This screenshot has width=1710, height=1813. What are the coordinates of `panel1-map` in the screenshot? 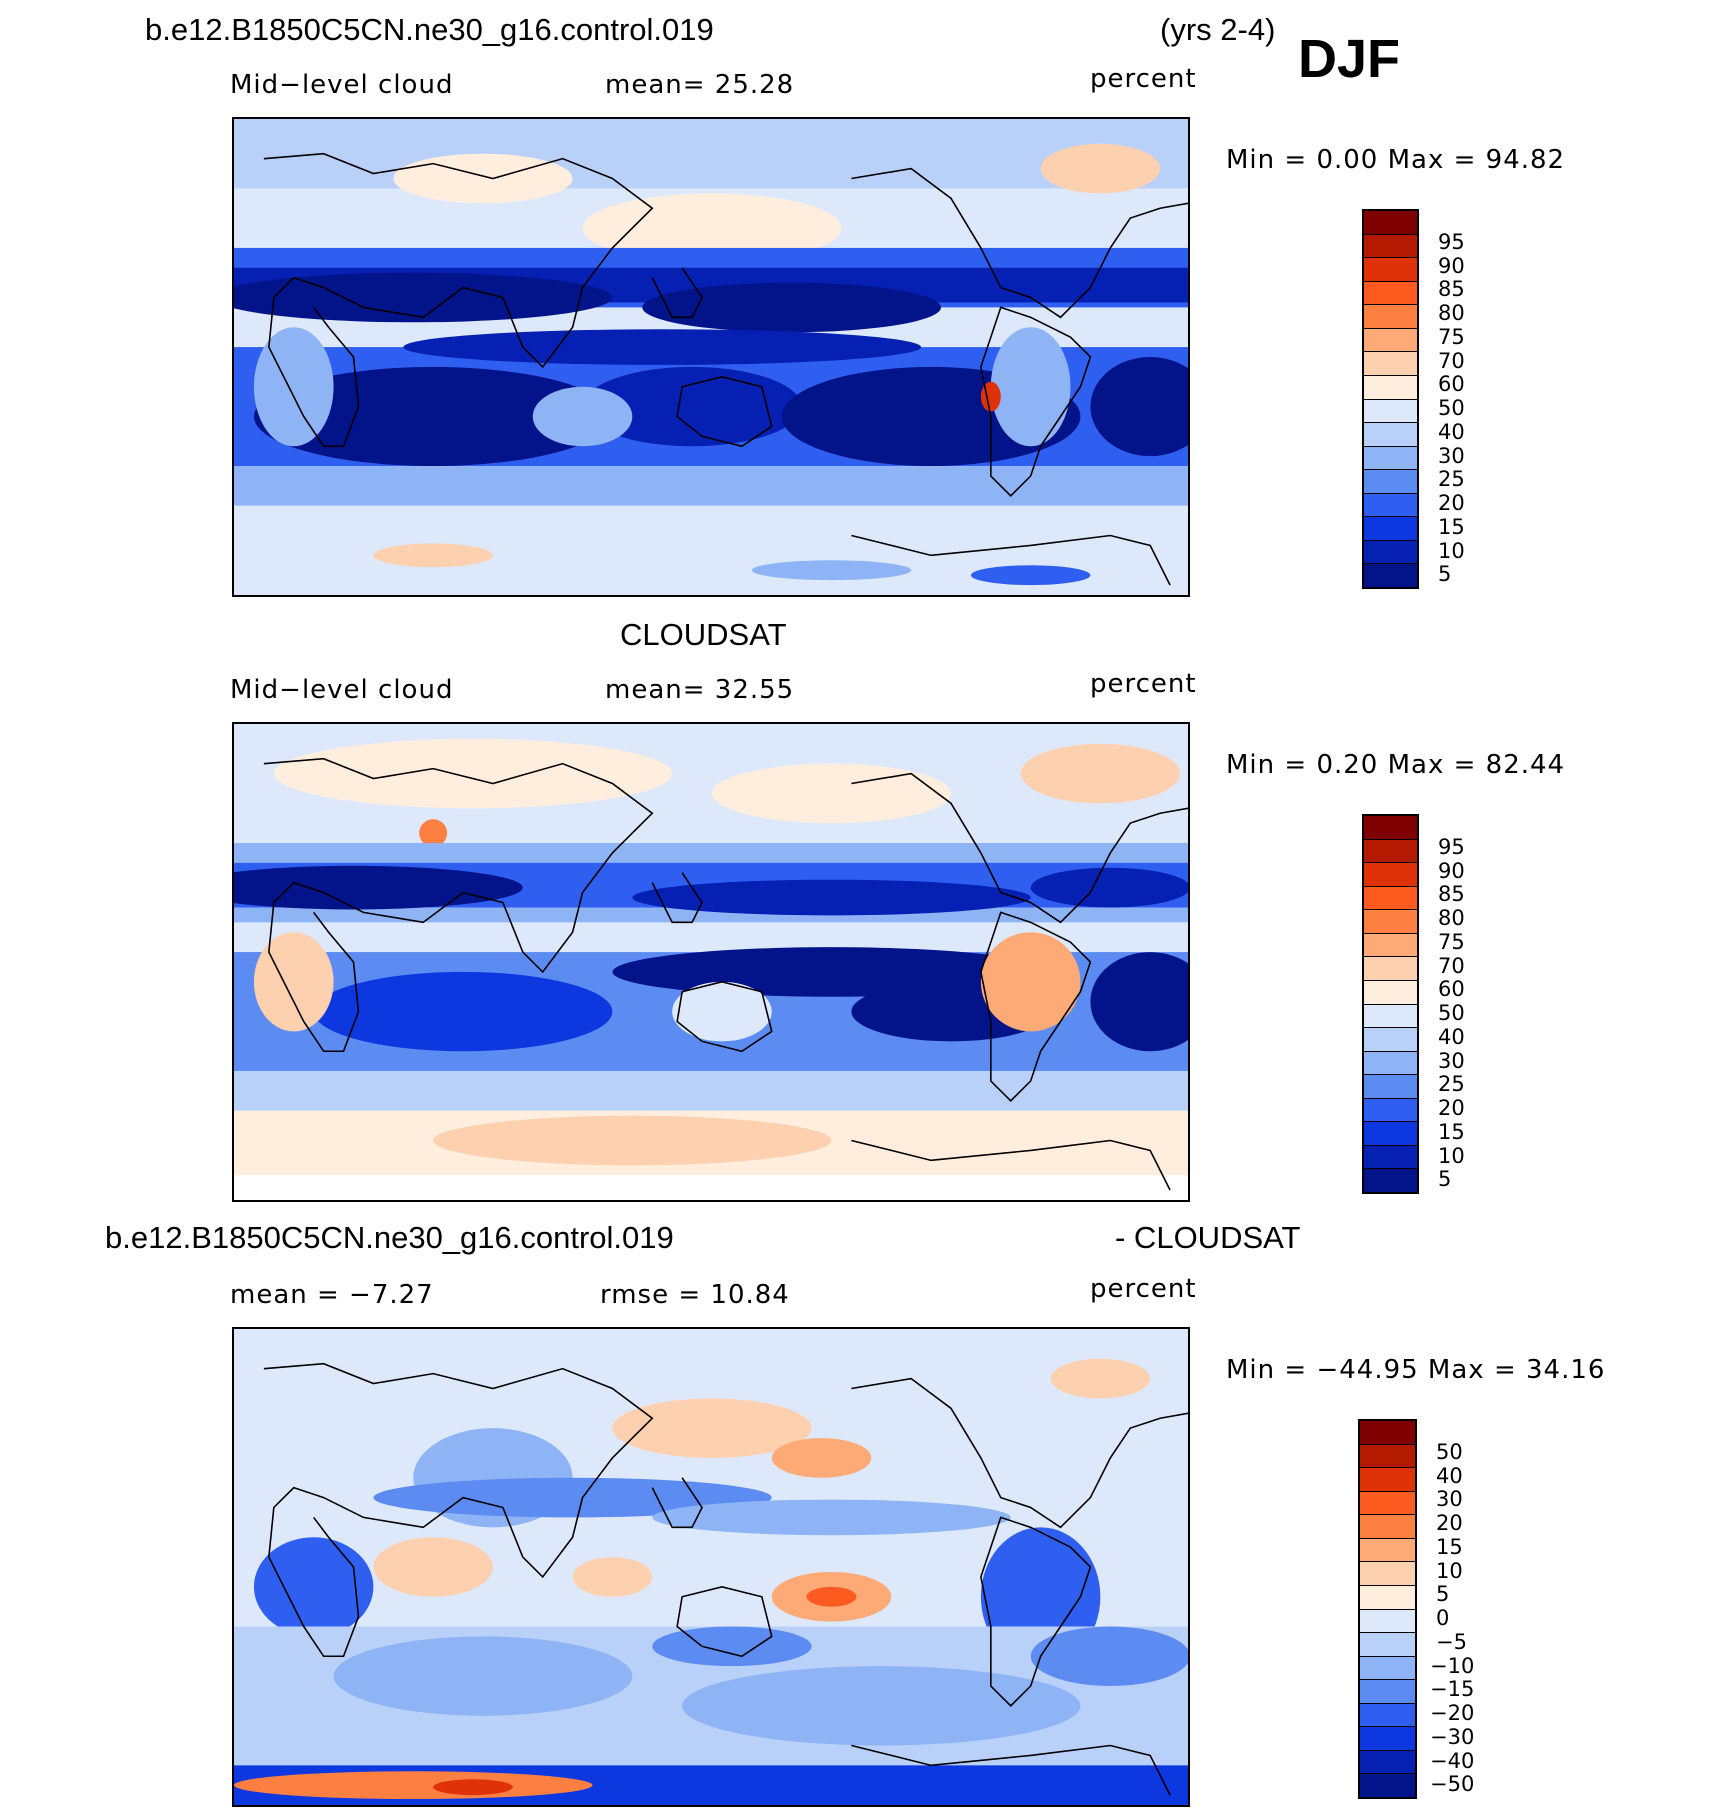 It's located at (711, 357).